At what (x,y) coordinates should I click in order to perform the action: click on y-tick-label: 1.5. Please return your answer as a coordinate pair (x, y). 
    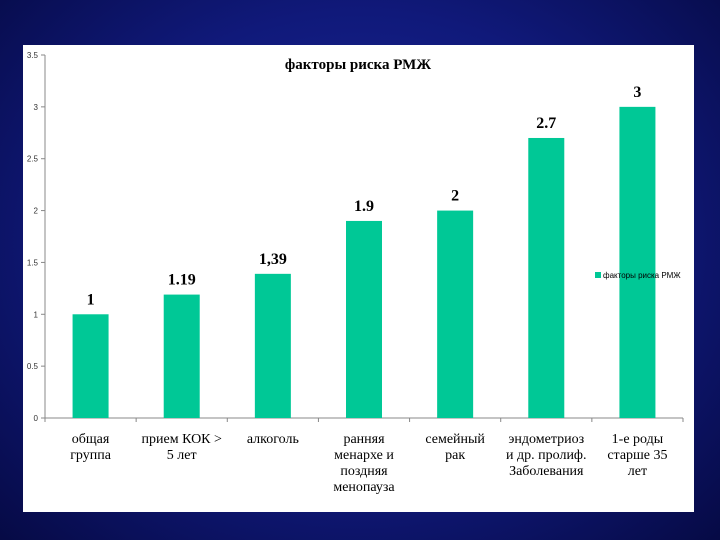
    Looking at the image, I should click on (33, 262).